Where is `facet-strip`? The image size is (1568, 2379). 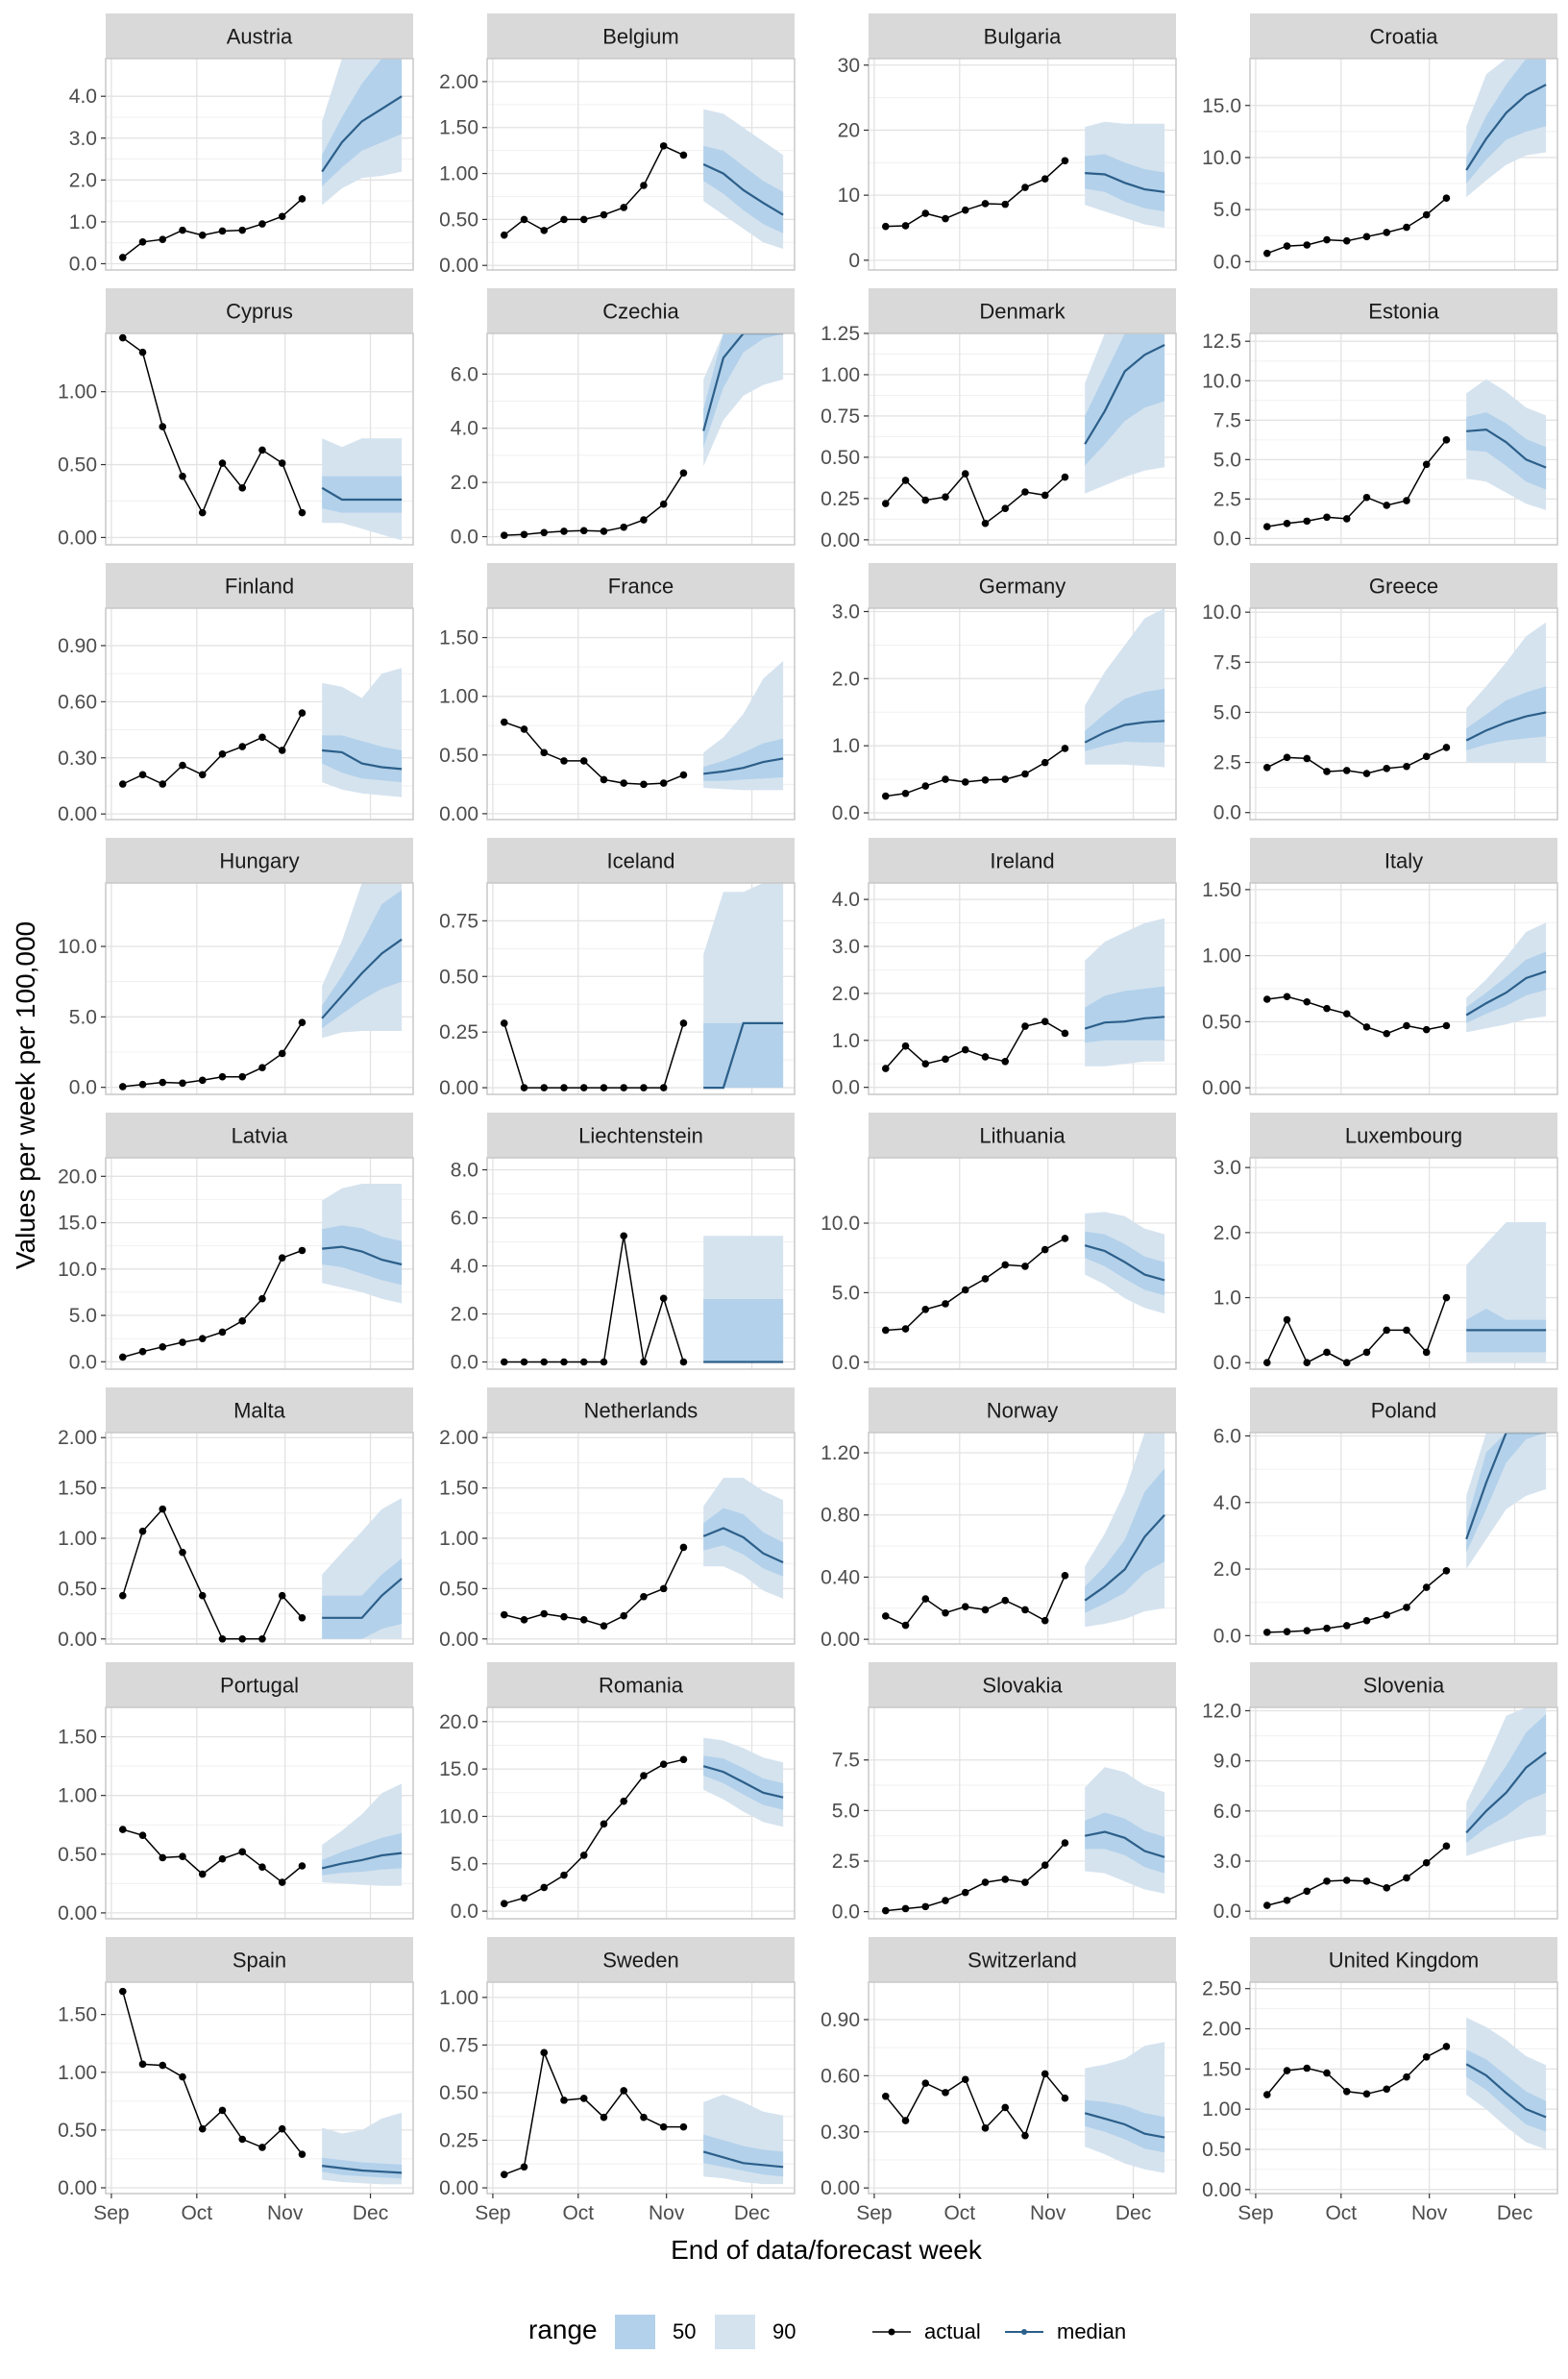
facet-strip is located at coordinates (260, 860).